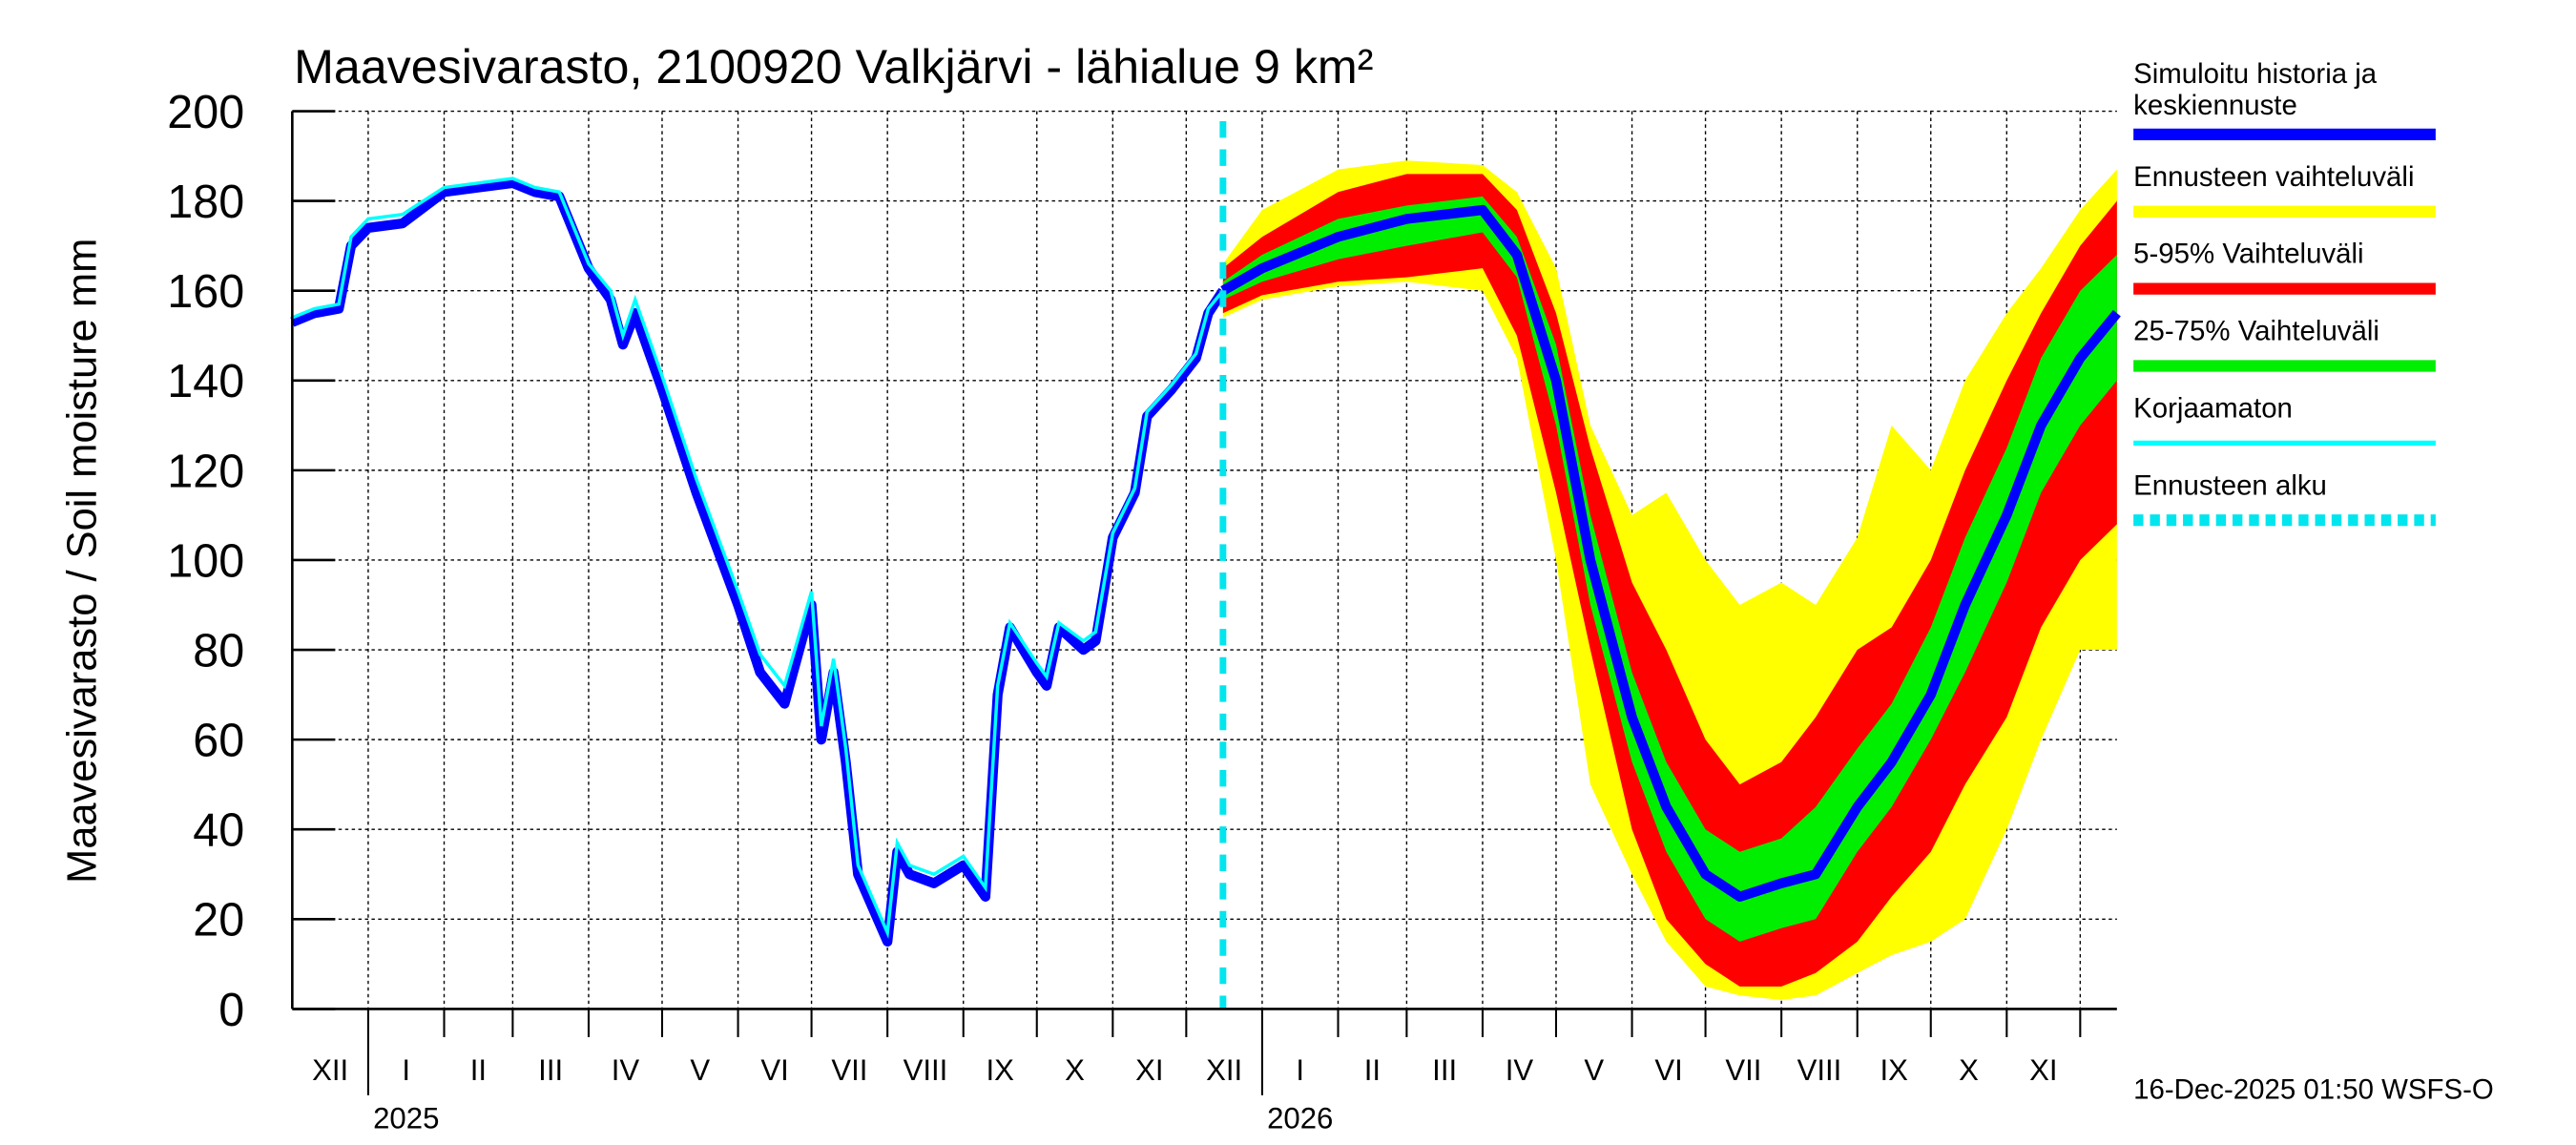  I want to click on legend-label: Simuloitu historia ja, so click(2255, 74).